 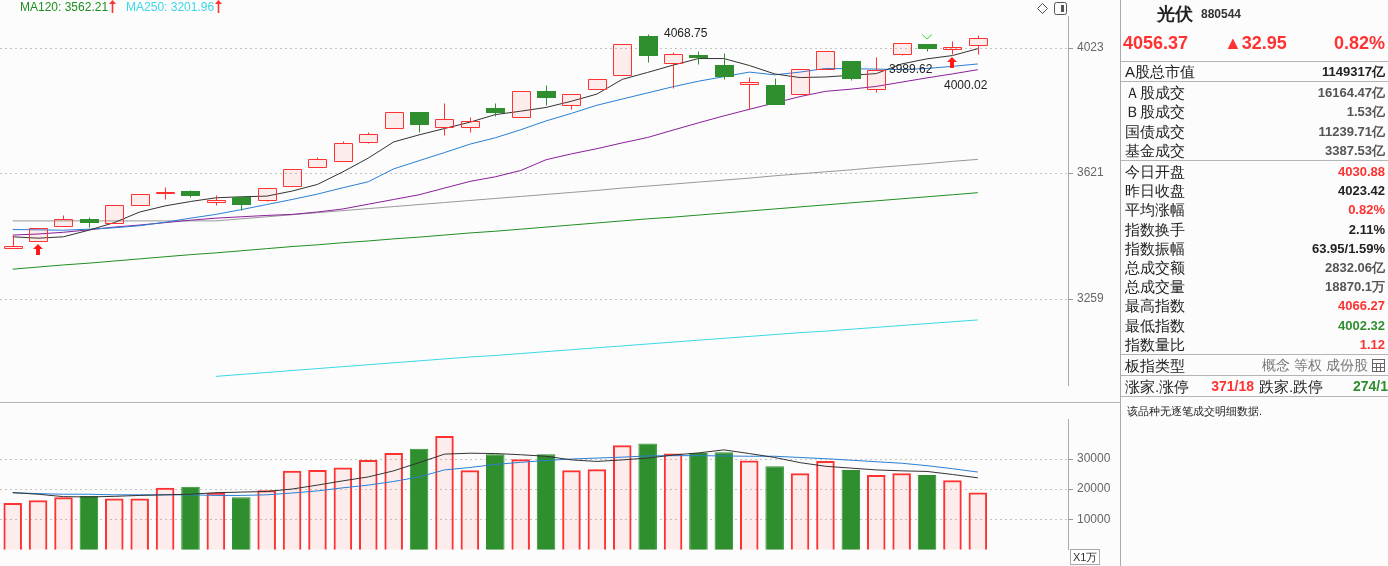 What do you see at coordinates (966, 85) in the screenshot?
I see `annotation: 4000.02` at bounding box center [966, 85].